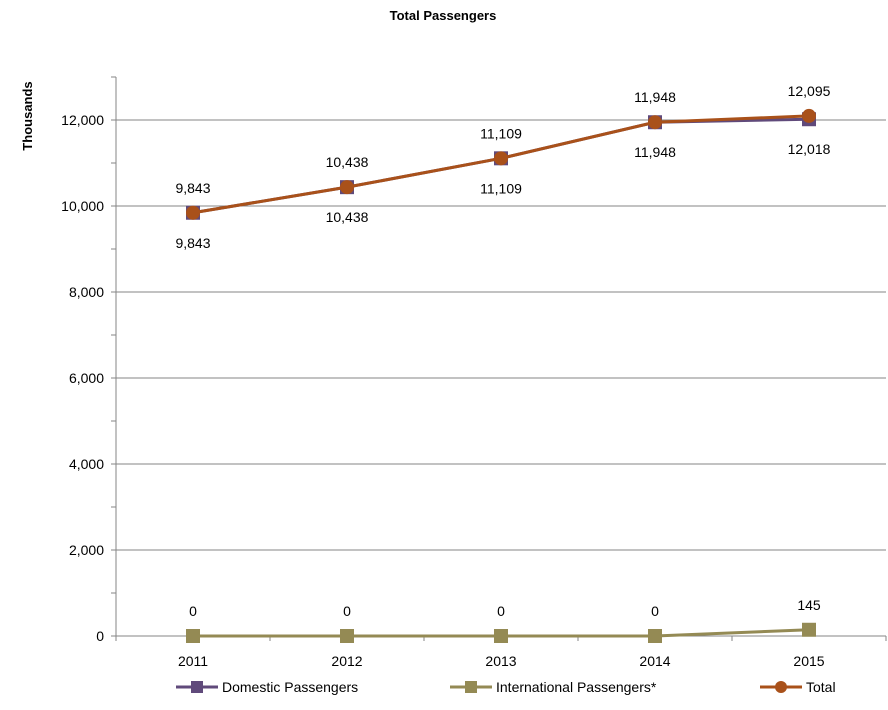  Describe the element at coordinates (86, 378) in the screenshot. I see `y-tick-label: 6,000` at that location.